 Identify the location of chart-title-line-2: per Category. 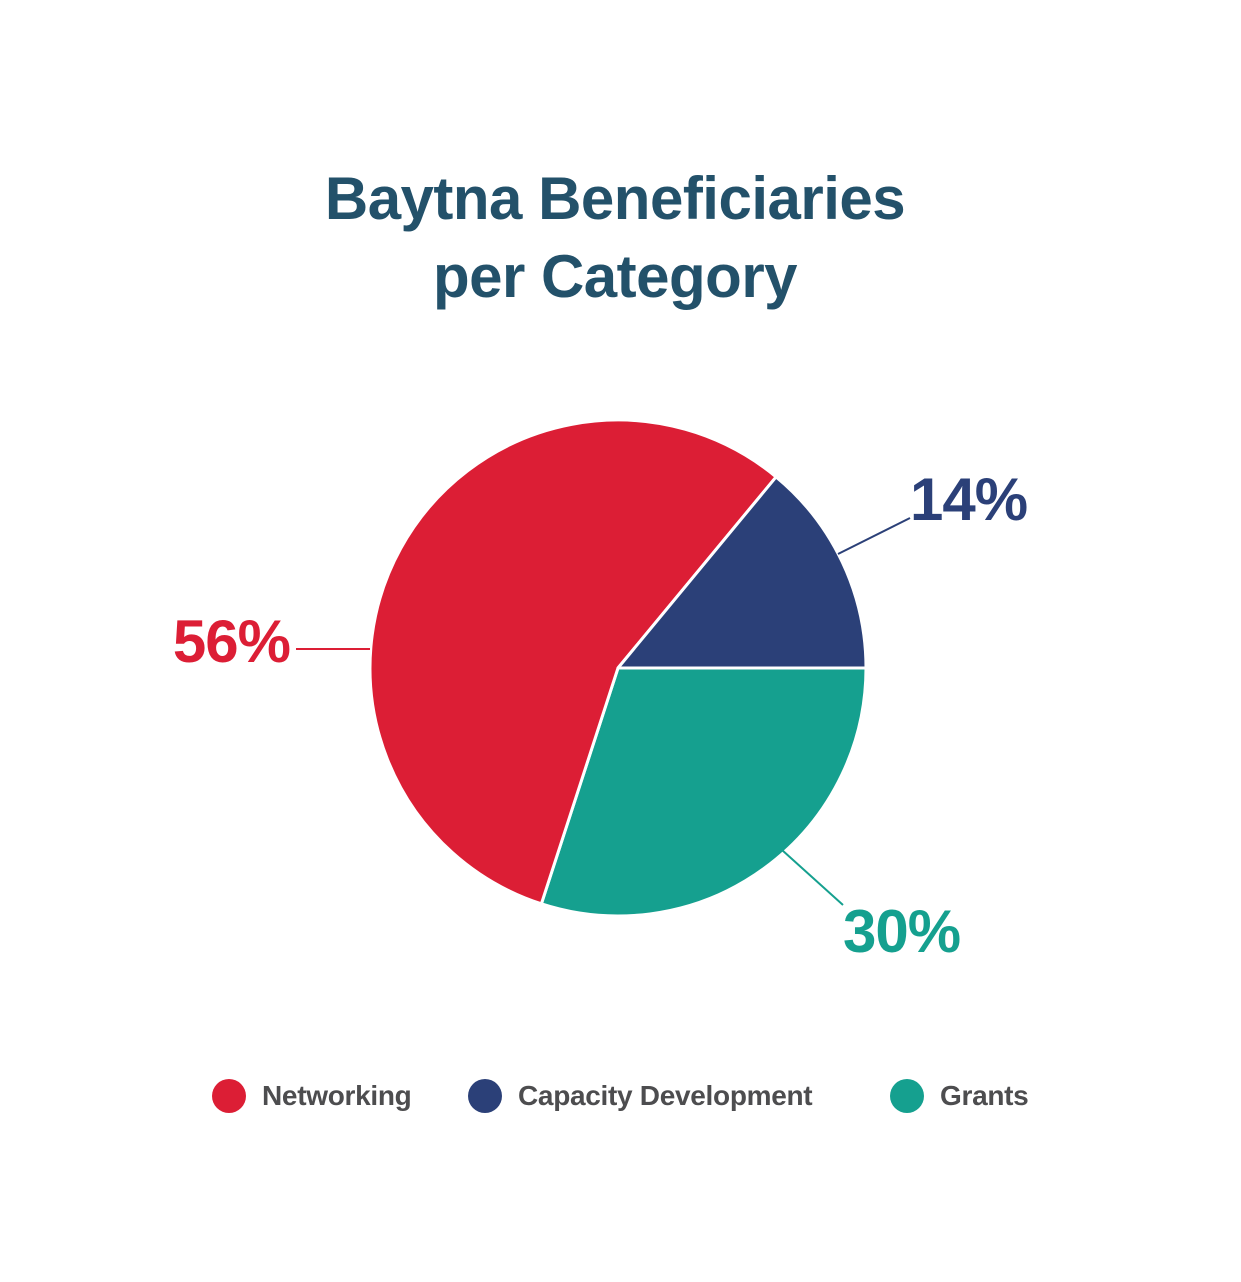
(615, 276).